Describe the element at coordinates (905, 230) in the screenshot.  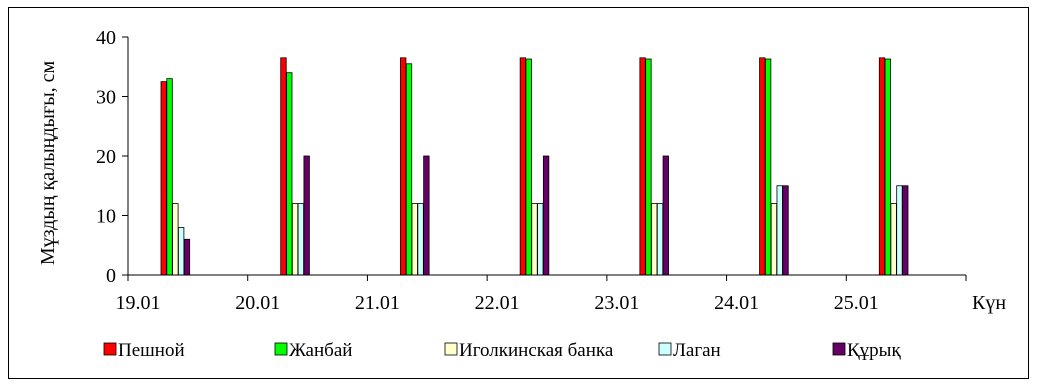
I see `bar-5-25.01` at that location.